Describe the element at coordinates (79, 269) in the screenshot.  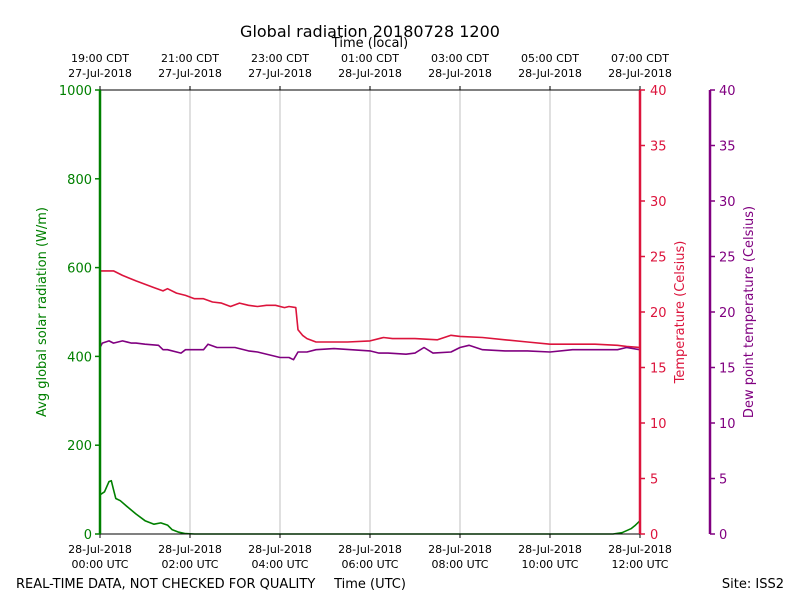
I see `y-tick-label-left: 600` at that location.